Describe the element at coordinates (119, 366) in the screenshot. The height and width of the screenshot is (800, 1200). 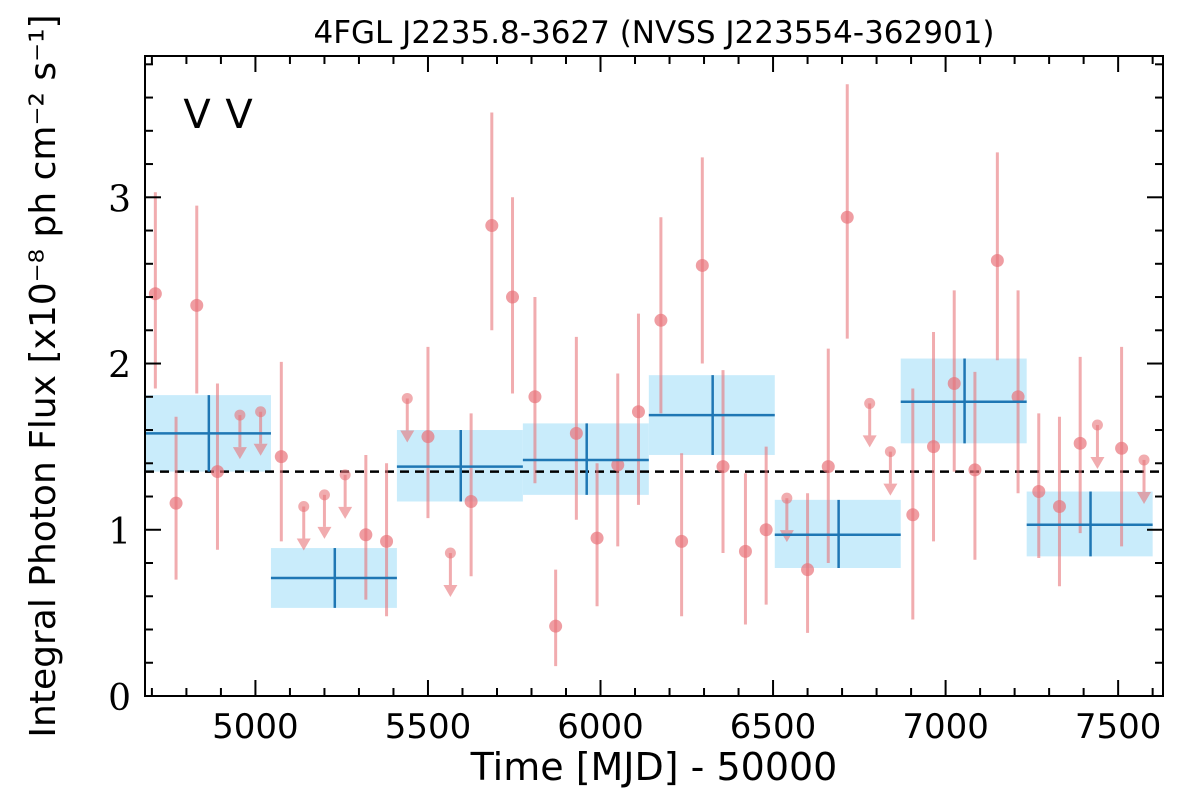
I see `y-tick-label-2: 2` at that location.